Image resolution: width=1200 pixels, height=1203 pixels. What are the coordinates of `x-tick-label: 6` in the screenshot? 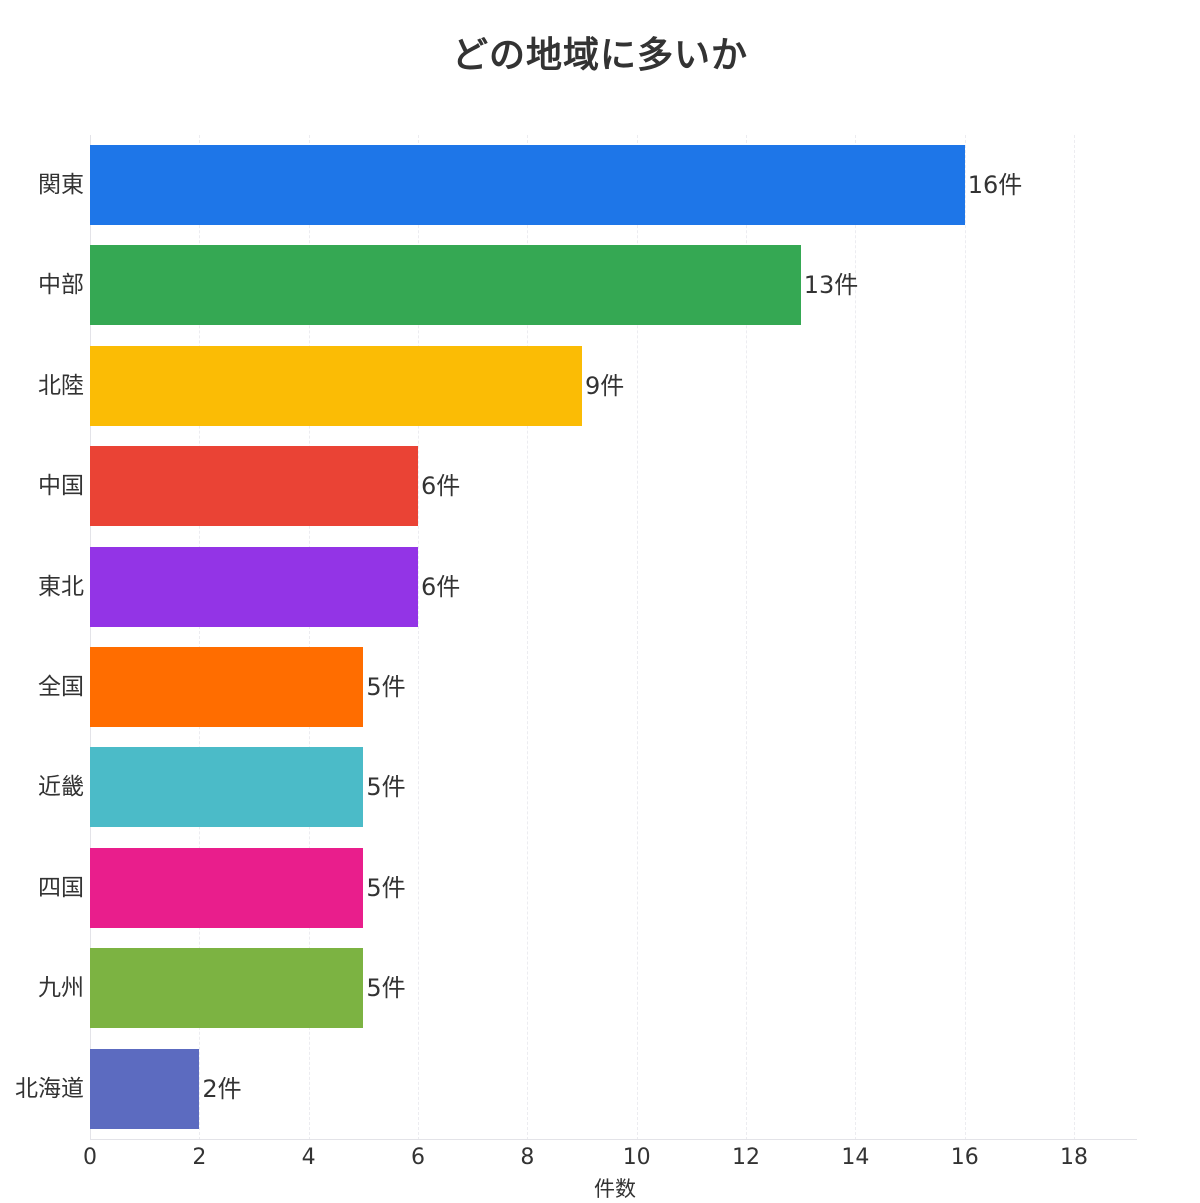 It's located at (418, 1157).